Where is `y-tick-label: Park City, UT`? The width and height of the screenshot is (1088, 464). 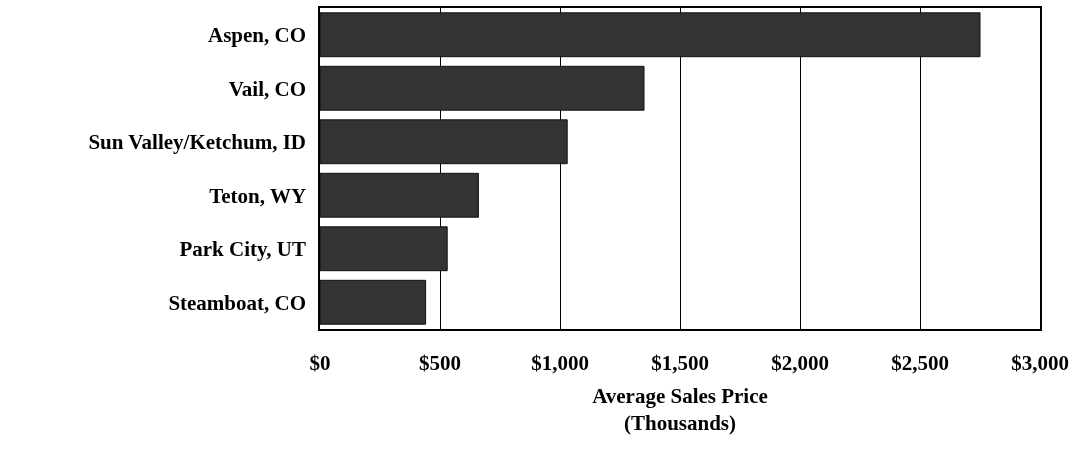 y-tick-label: Park City, UT is located at coordinates (243, 249).